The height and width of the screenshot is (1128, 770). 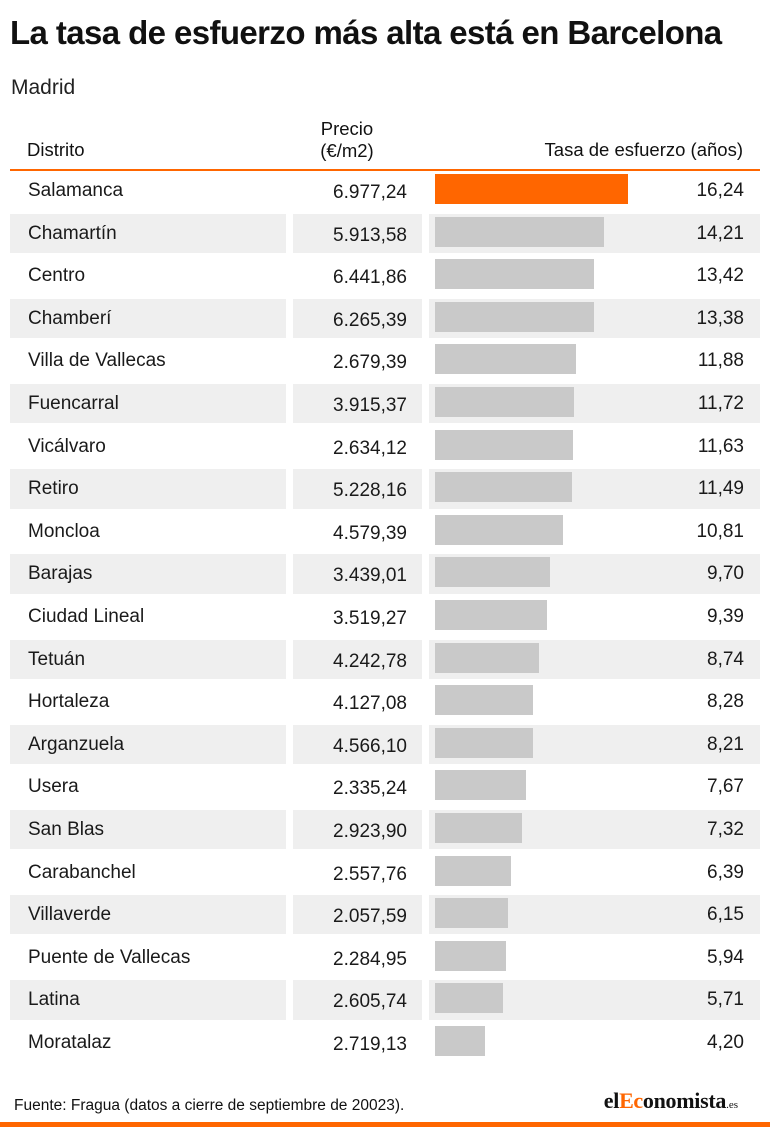 What do you see at coordinates (385, 788) in the screenshot?
I see `table-row: Usera 2.335,24 7,67` at bounding box center [385, 788].